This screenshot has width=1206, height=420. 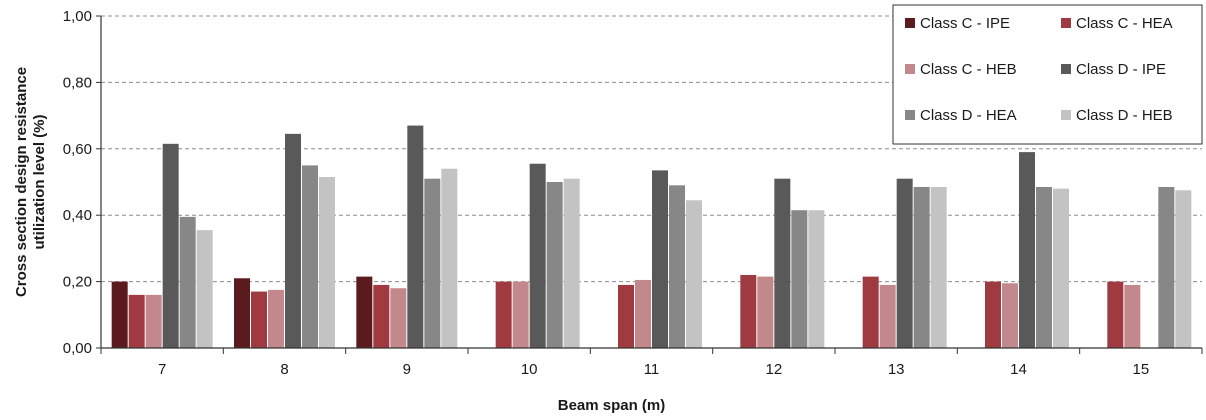 What do you see at coordinates (77, 282) in the screenshot?
I see `y-tick-label: 0,20` at bounding box center [77, 282].